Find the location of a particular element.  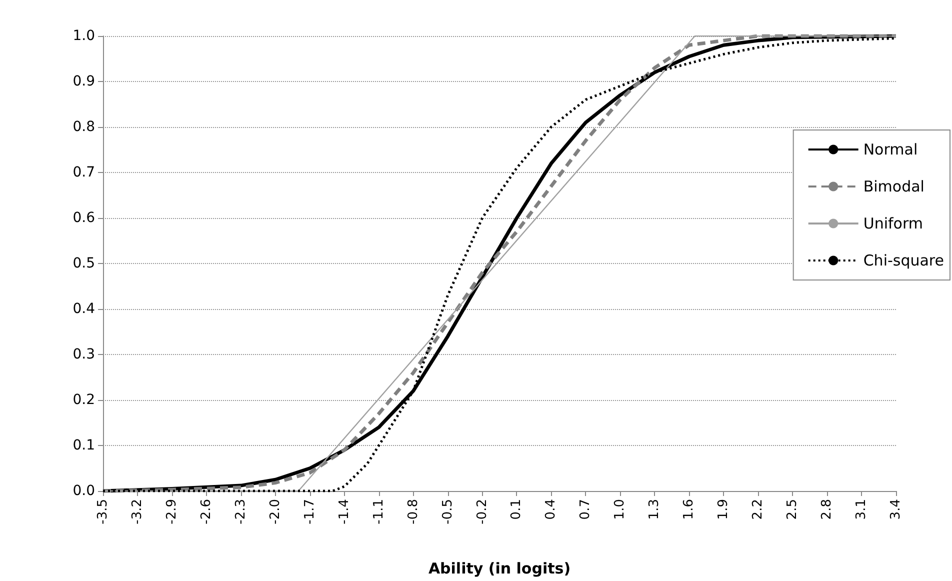

x-tick-label: 2.5 is located at coordinates (792, 509).